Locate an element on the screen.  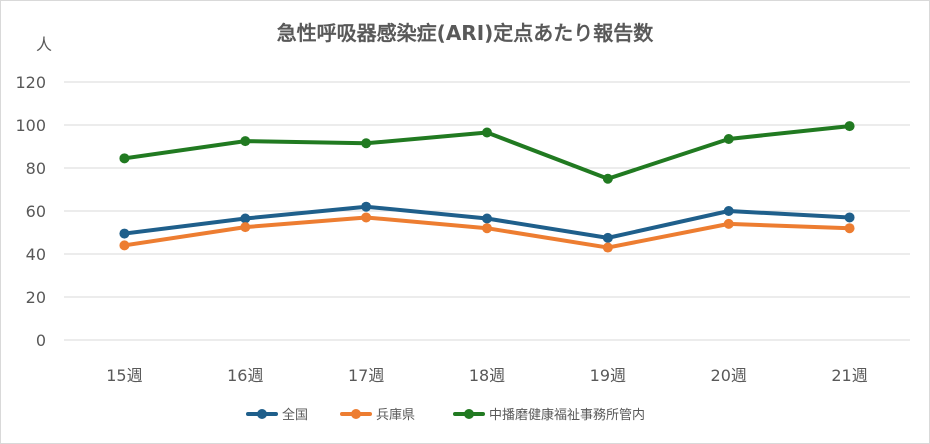
y-axis-unit-label: 人 is located at coordinates (44, 44).